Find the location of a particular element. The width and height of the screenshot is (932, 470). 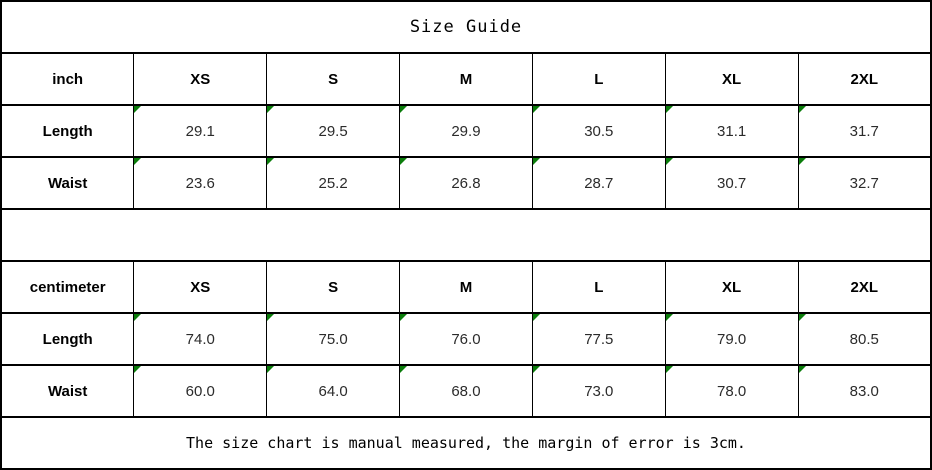

table-cell: 29.9 is located at coordinates (466, 131).